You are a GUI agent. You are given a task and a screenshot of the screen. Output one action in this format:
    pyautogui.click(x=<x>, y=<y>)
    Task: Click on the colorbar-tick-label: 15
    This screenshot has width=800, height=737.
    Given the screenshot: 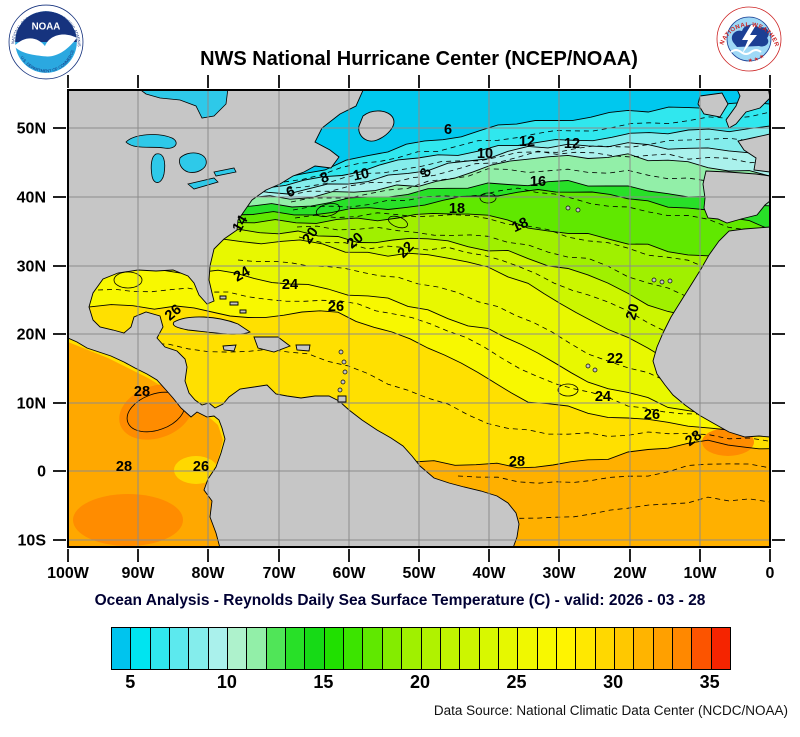 What is the action you would take?
    pyautogui.click(x=323, y=682)
    